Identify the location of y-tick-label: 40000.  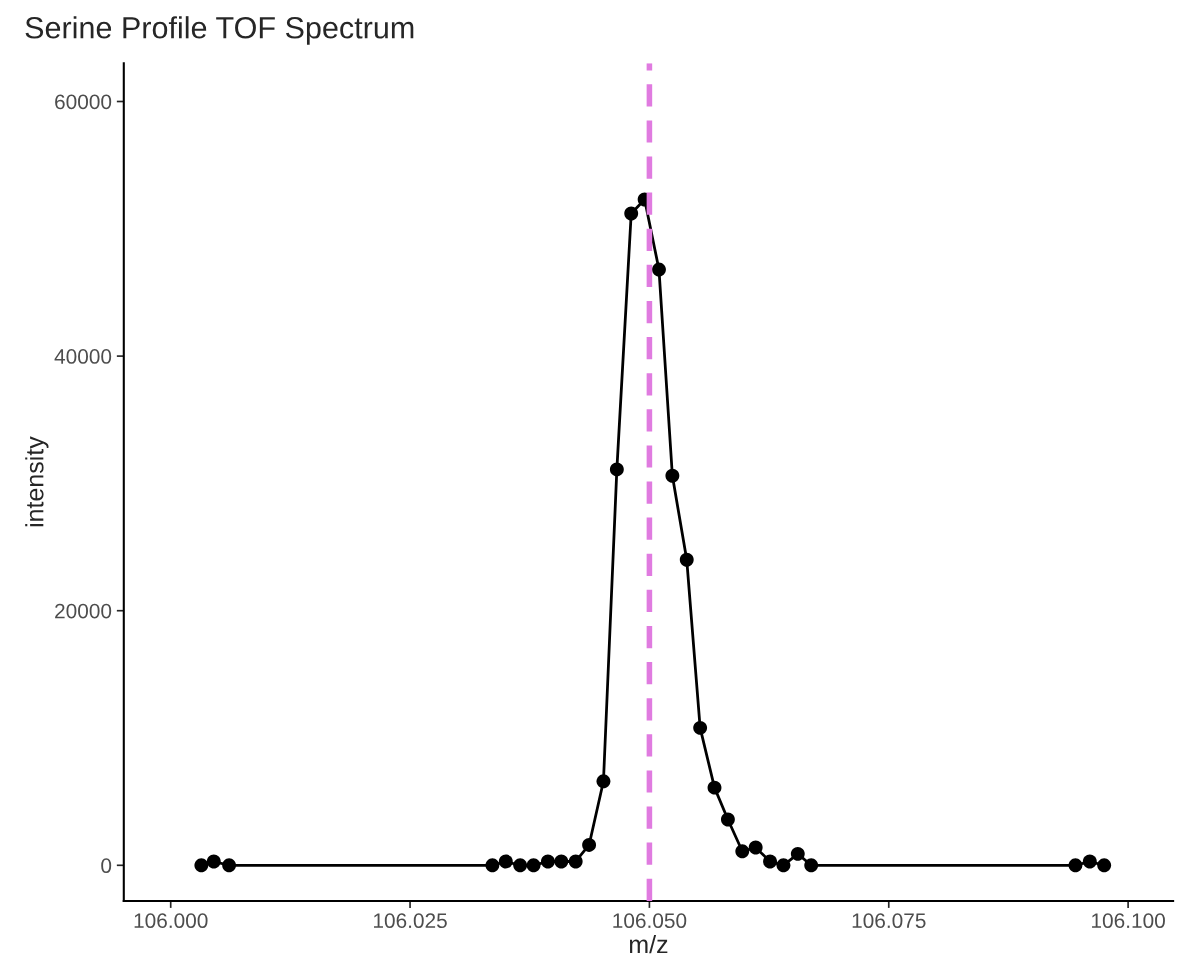
(83, 356).